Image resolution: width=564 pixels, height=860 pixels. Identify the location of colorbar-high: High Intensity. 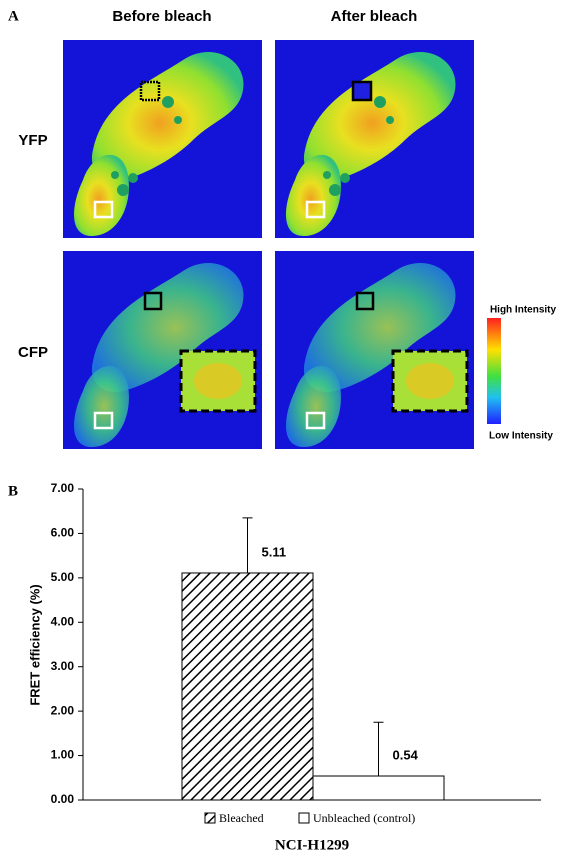
(523, 310).